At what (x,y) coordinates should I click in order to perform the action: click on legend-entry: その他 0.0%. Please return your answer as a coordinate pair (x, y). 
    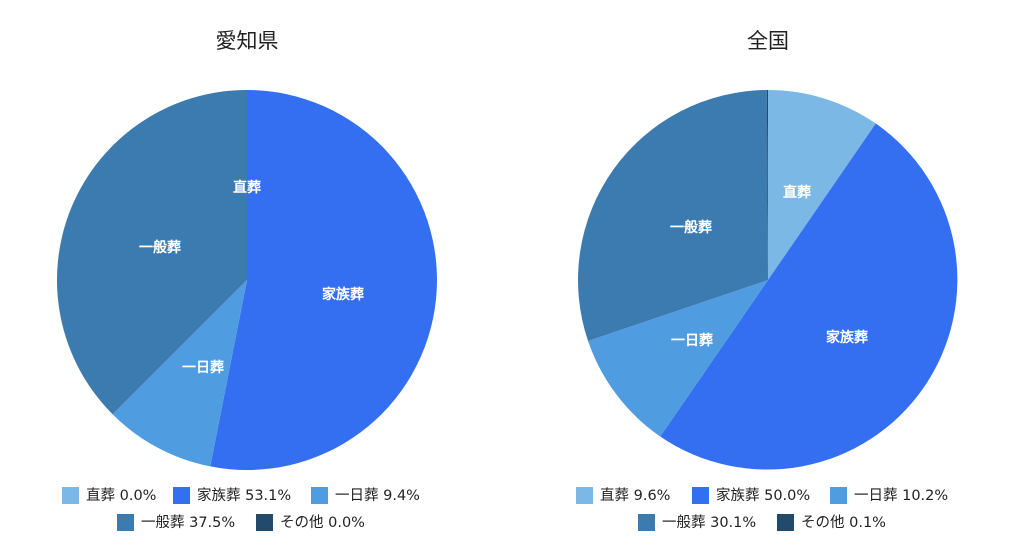
    Looking at the image, I should click on (322, 522).